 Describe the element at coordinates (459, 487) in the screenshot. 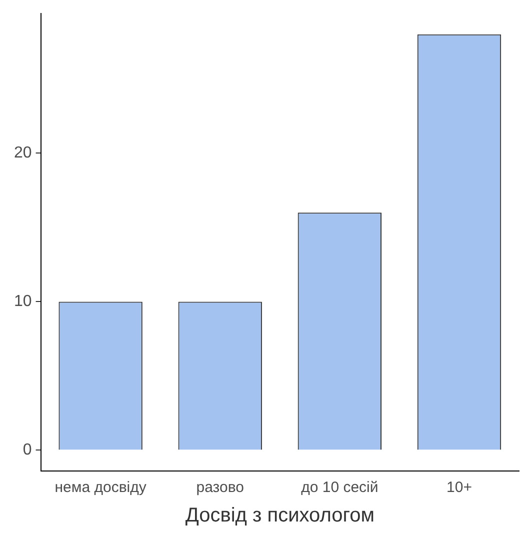

I see `x-tick-label: 10+` at that location.